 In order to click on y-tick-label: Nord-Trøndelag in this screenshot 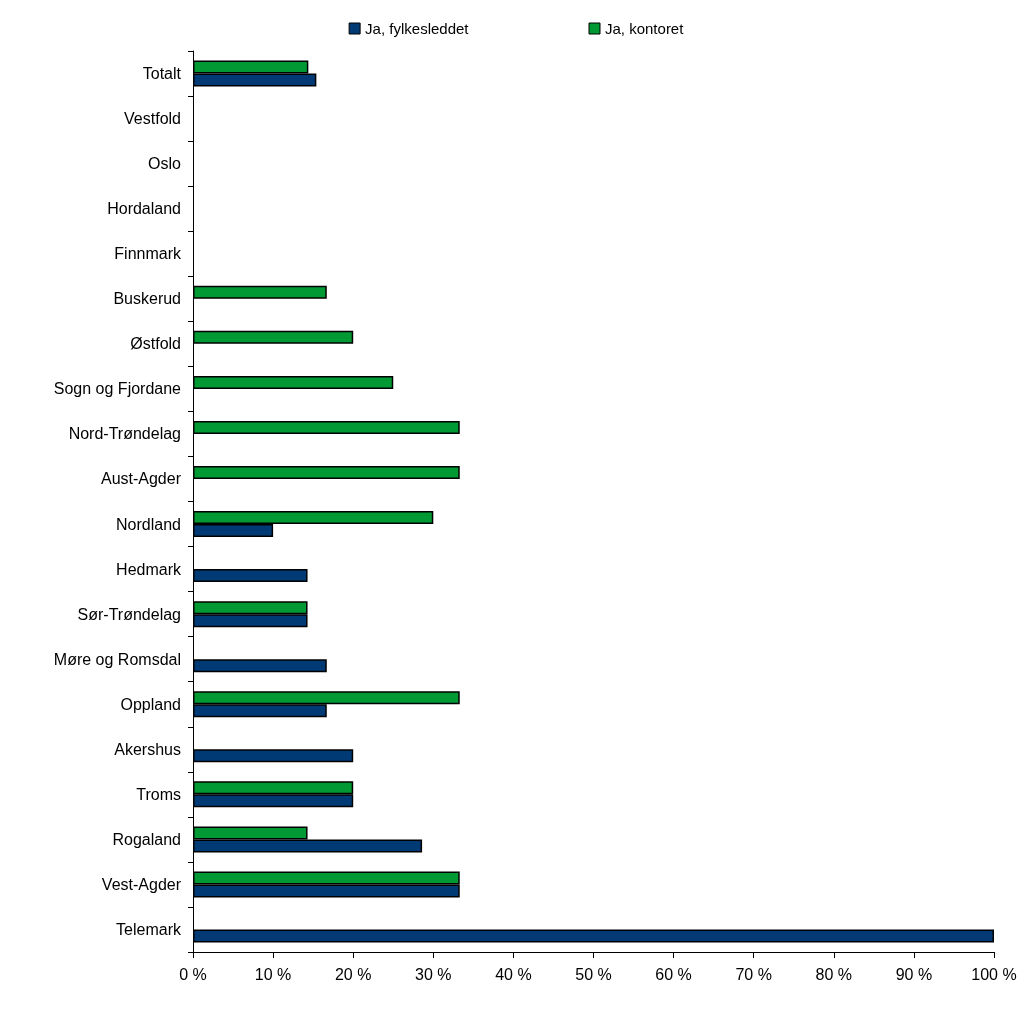, I will do `click(124, 434)`.